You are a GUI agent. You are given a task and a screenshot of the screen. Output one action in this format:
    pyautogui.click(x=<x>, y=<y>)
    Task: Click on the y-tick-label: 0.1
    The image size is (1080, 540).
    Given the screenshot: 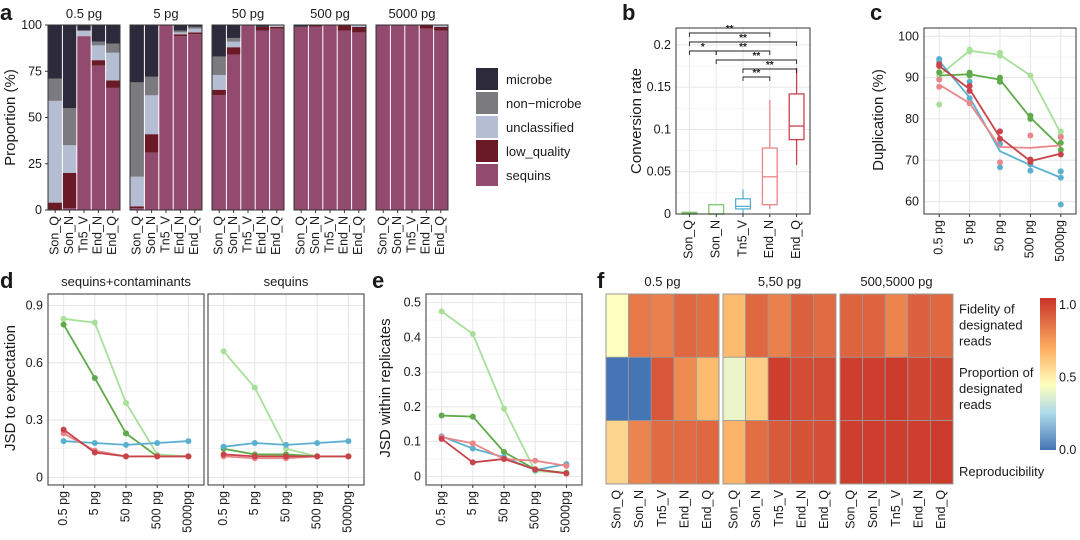 What is the action you would take?
    pyautogui.click(x=412, y=442)
    